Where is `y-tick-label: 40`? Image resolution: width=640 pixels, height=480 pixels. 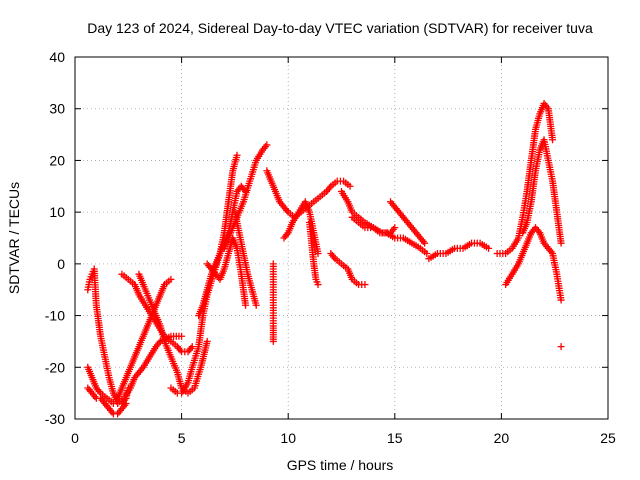 y-tick-label: 40 is located at coordinates (57, 57).